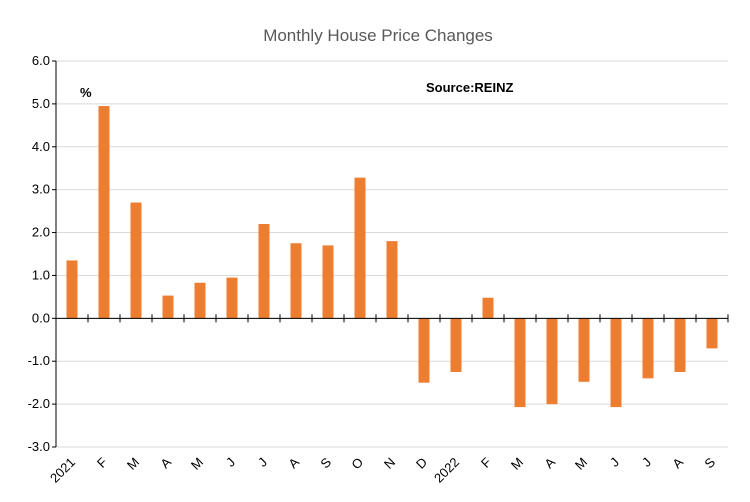 The image size is (750, 502). Describe the element at coordinates (41, 274) in the screenshot. I see `y-tick-label: 1.0` at that location.